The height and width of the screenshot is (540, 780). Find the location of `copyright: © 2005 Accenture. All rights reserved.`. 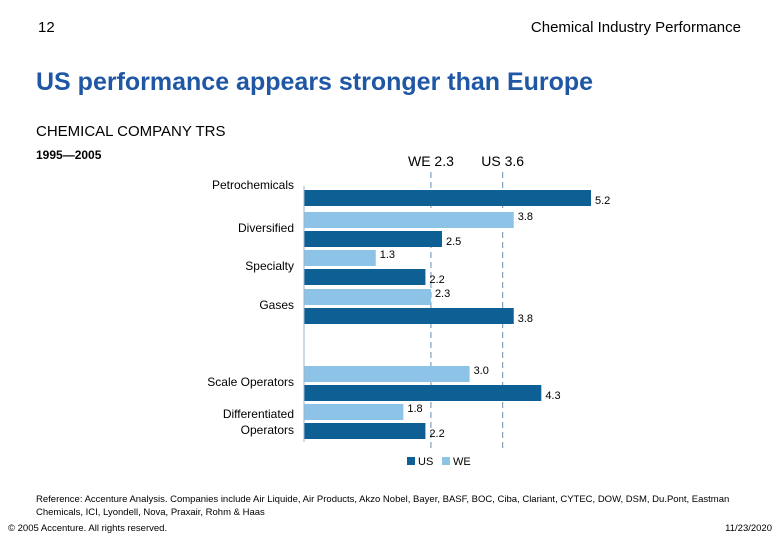

copyright: © 2005 Accenture. All rights reserved. is located at coordinates (88, 528).